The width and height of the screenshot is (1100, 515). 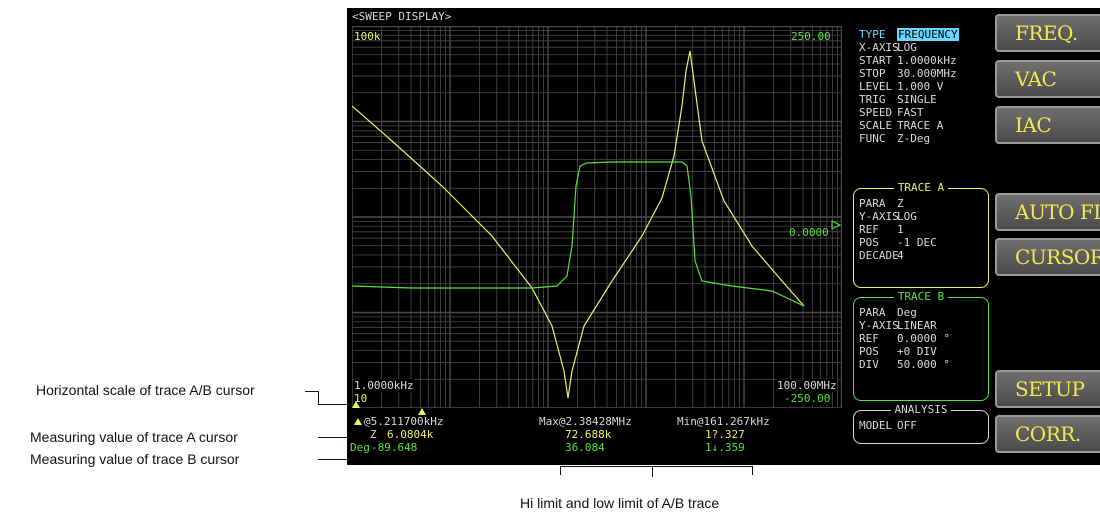 I want to click on annotation-trace-b-value: Measuring value of trace B cursor, so click(x=135, y=459).